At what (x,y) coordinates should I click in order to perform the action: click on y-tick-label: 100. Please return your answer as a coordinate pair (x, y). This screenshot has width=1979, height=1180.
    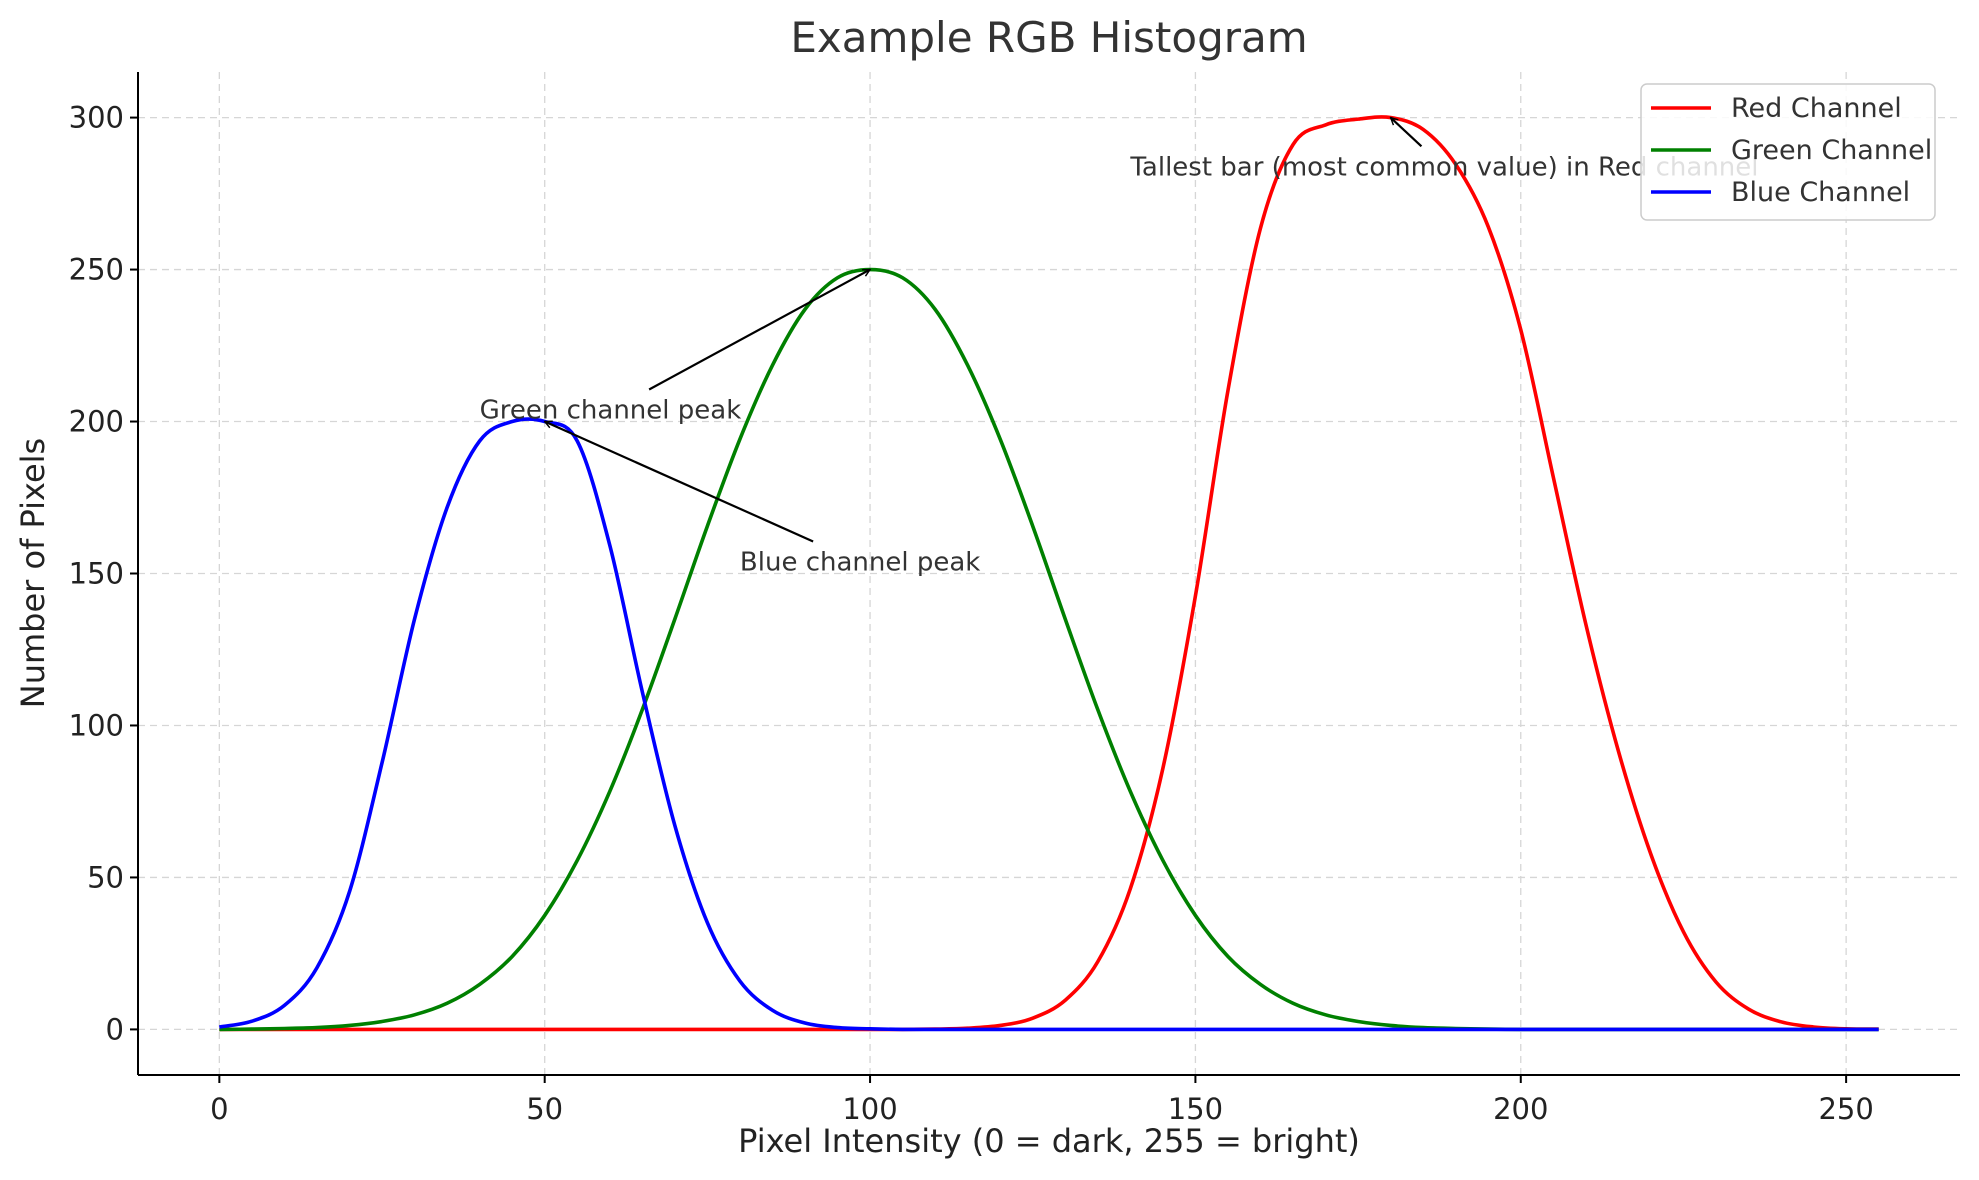
    Looking at the image, I should click on (96, 725).